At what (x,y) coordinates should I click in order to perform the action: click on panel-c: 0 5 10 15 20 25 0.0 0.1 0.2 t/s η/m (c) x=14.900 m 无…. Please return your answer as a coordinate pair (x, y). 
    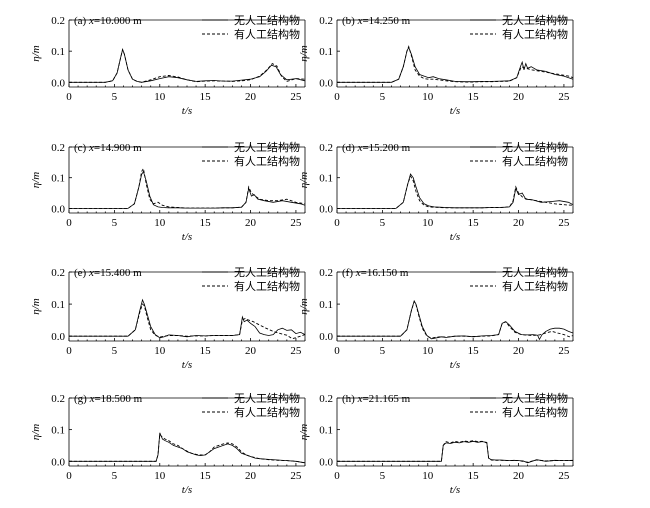
    Looking at the image, I should click on (168, 191).